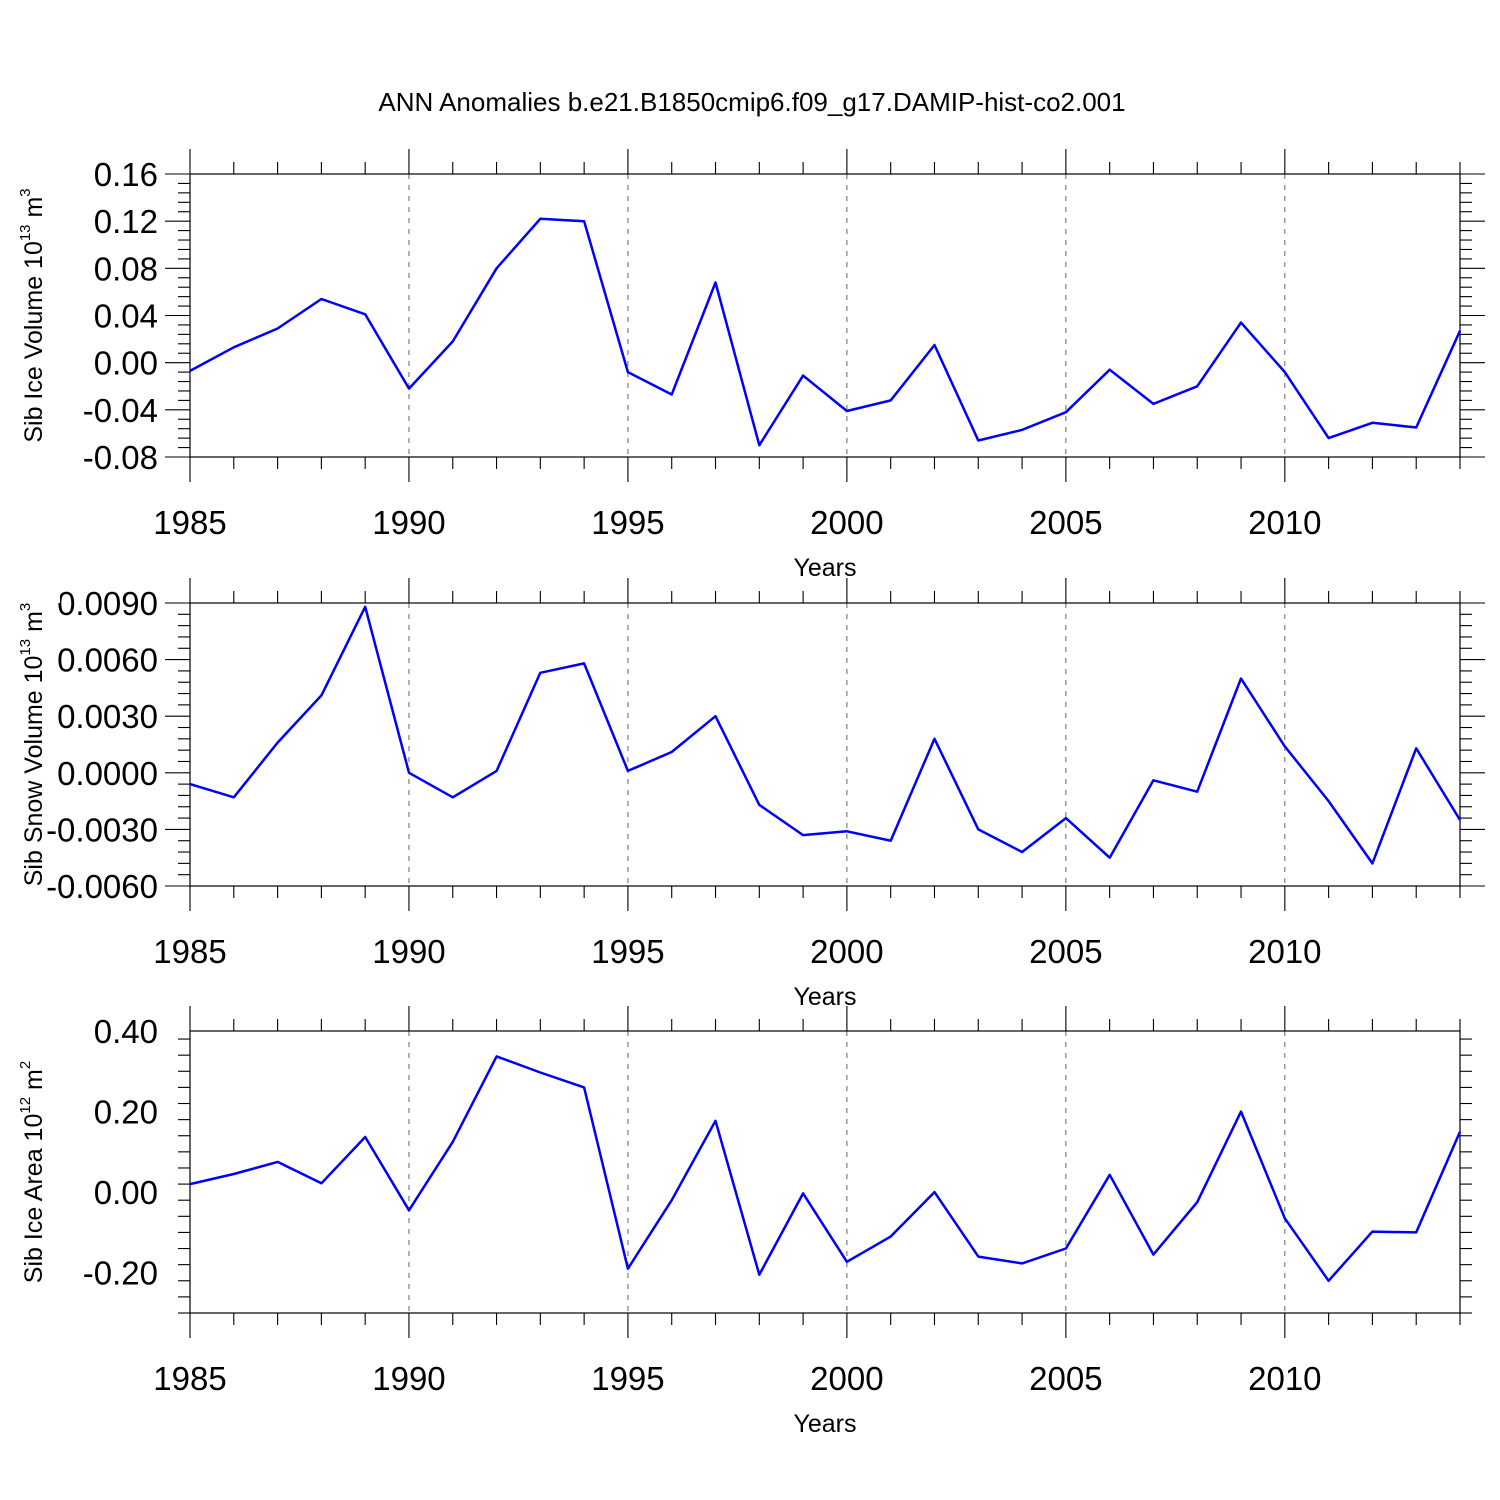 This screenshot has width=1500, height=1500. I want to click on y-tick-label: 0.40, so click(126, 1031).